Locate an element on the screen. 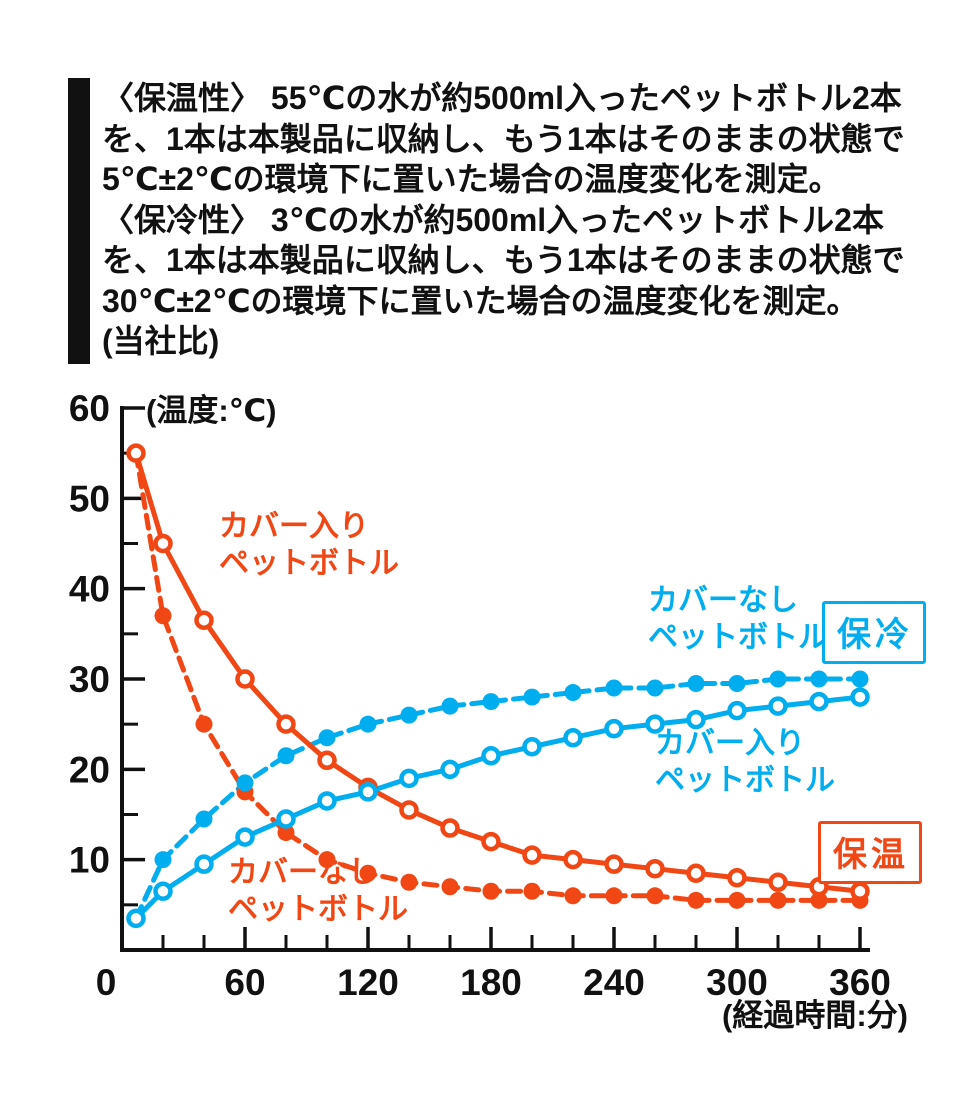  x-axis-title: (経過時間:分) is located at coordinates (815, 1015).